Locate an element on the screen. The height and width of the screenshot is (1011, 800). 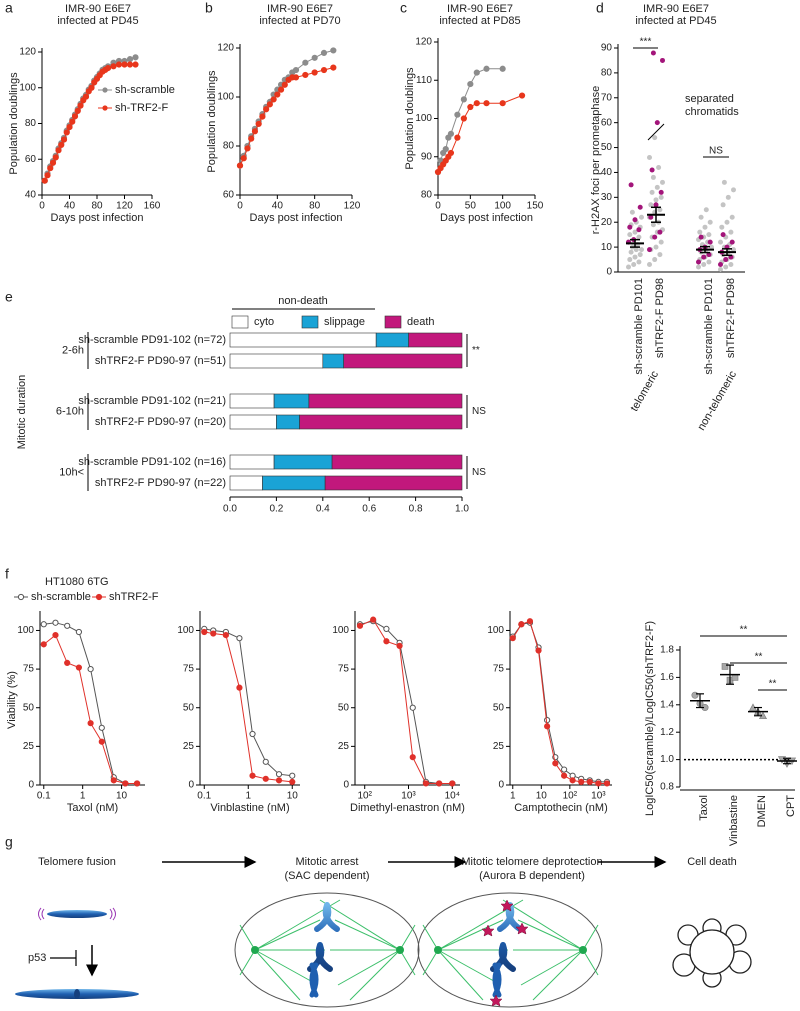
legend-label: death is located at coordinates (421, 322).